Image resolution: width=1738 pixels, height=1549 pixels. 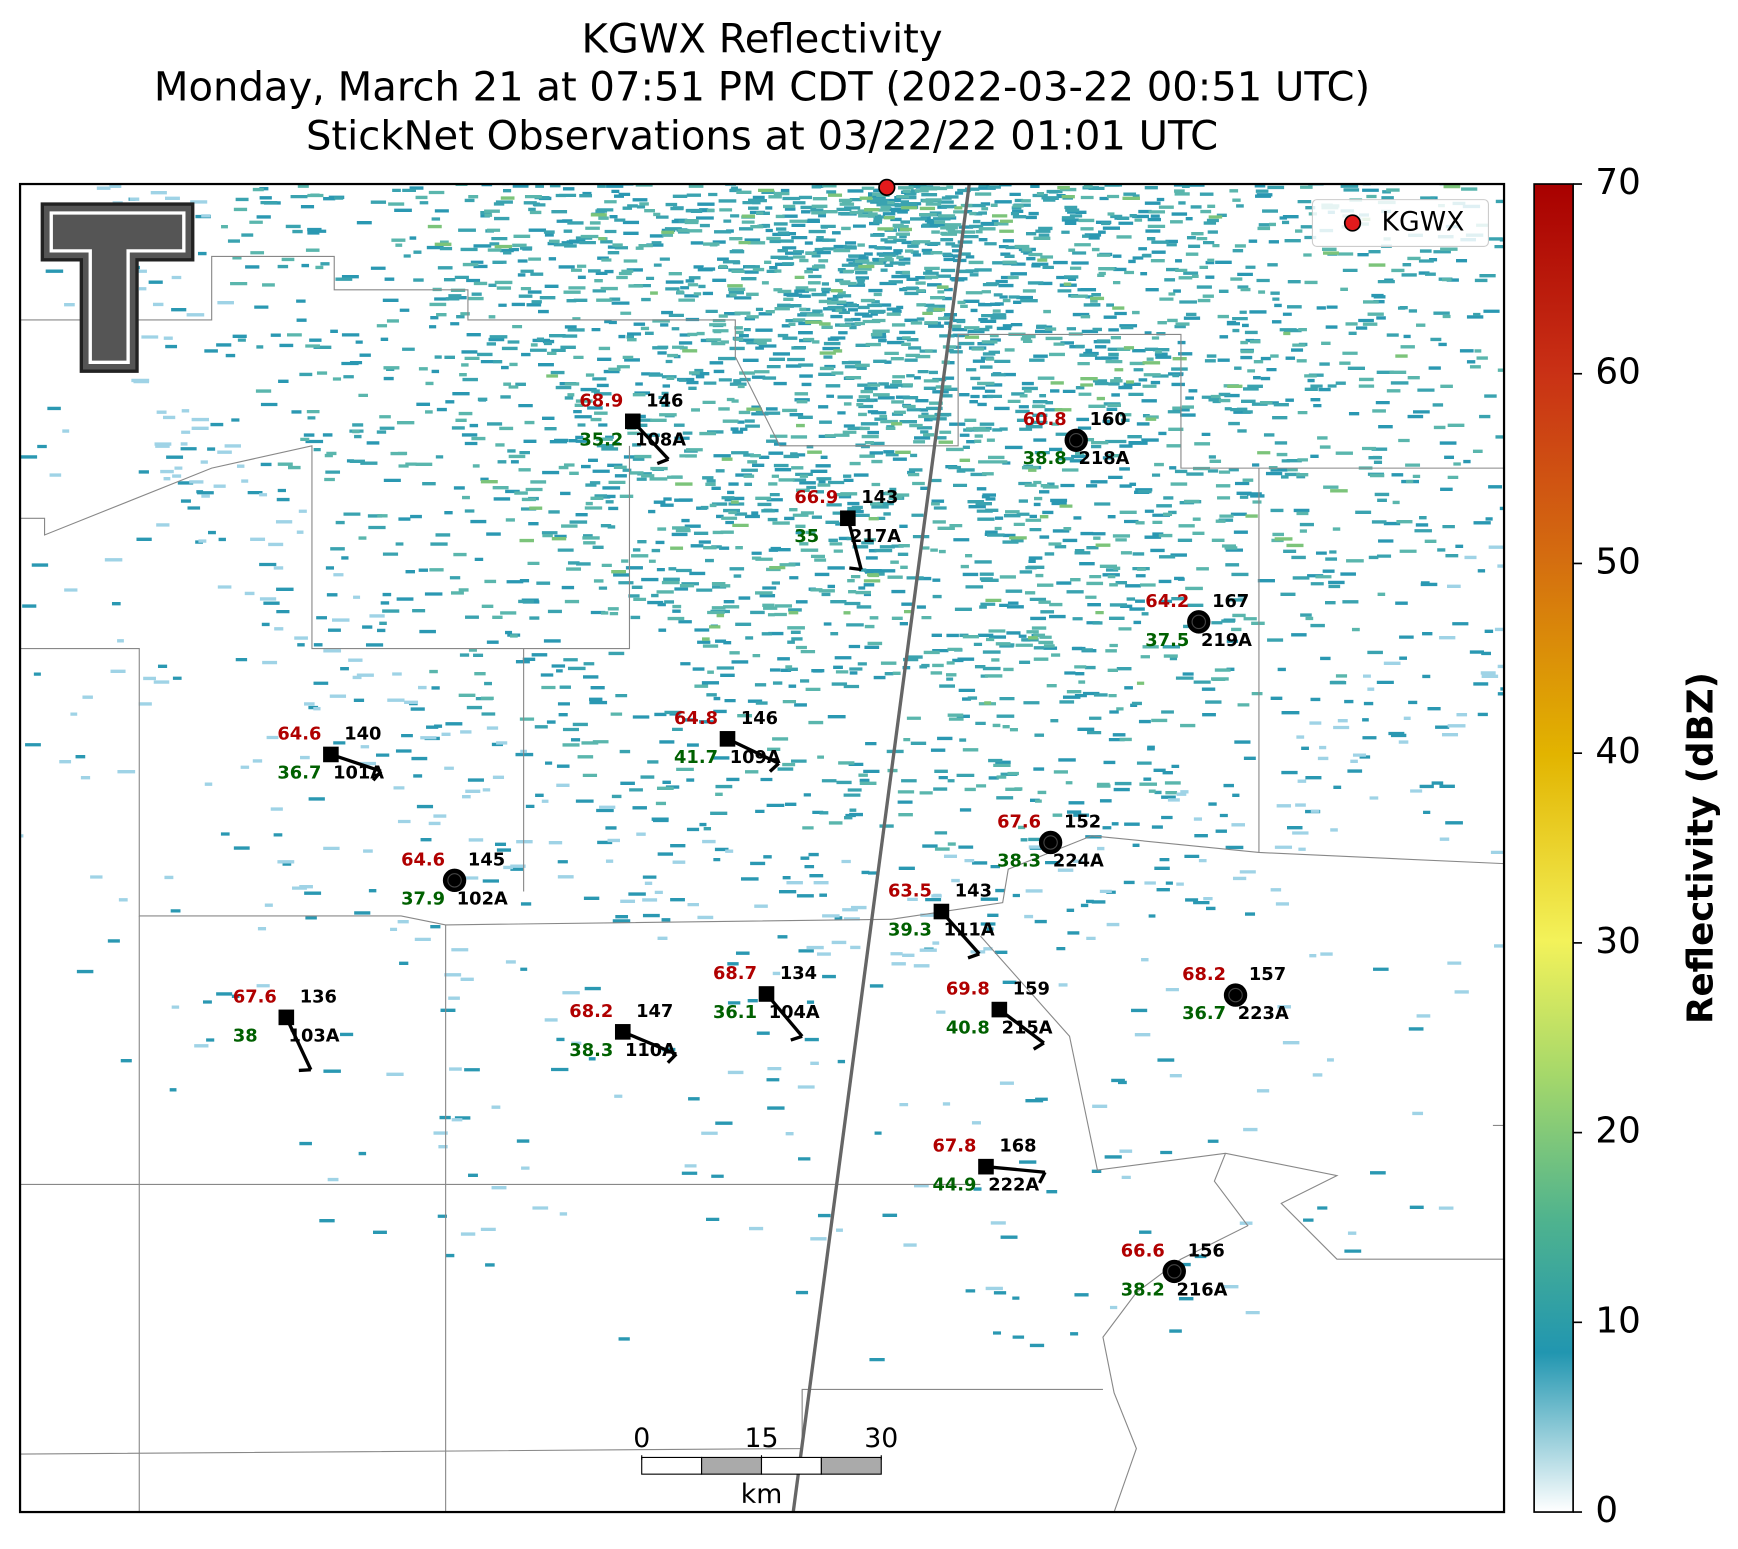 I want to click on colorbar-tick-label: 50, so click(x=1617, y=561).